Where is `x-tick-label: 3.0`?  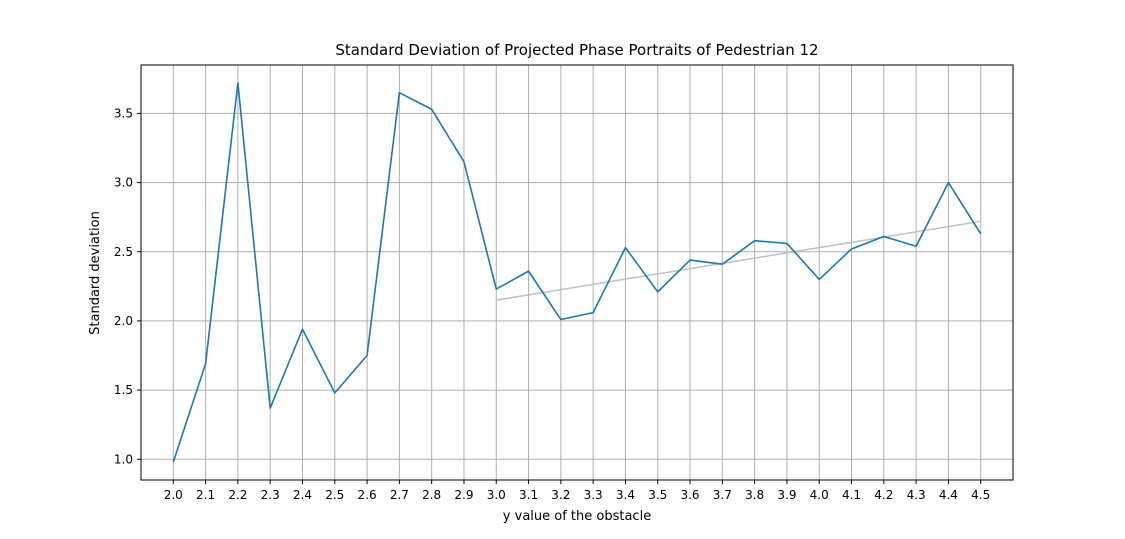 x-tick-label: 3.0 is located at coordinates (496, 495).